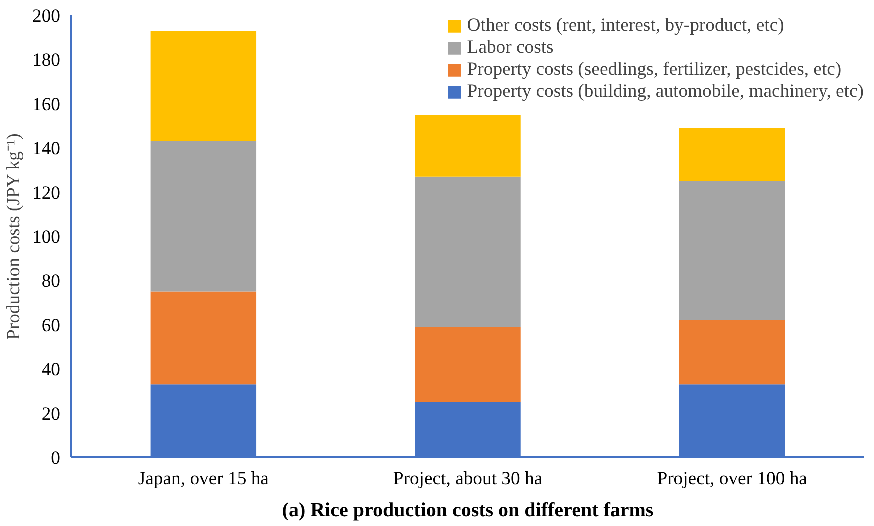  What do you see at coordinates (204, 479) in the screenshot?
I see `x-tick-label: Japan, over 15 ha` at bounding box center [204, 479].